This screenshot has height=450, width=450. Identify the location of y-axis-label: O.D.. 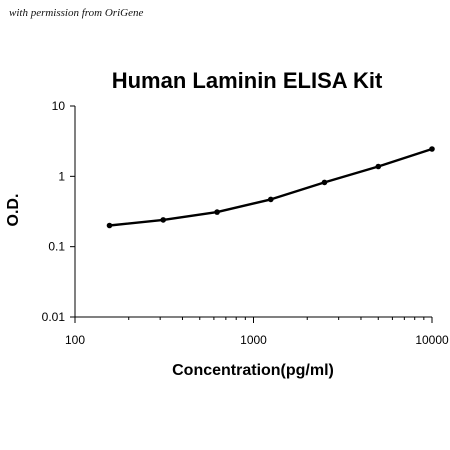
(13, 210).